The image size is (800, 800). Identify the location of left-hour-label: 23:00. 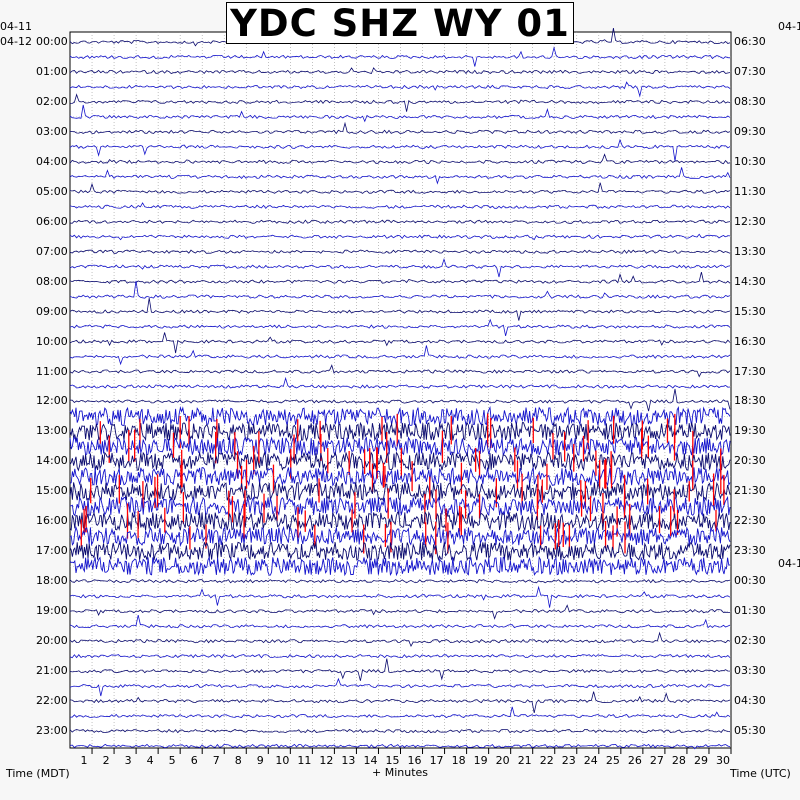
(52, 731).